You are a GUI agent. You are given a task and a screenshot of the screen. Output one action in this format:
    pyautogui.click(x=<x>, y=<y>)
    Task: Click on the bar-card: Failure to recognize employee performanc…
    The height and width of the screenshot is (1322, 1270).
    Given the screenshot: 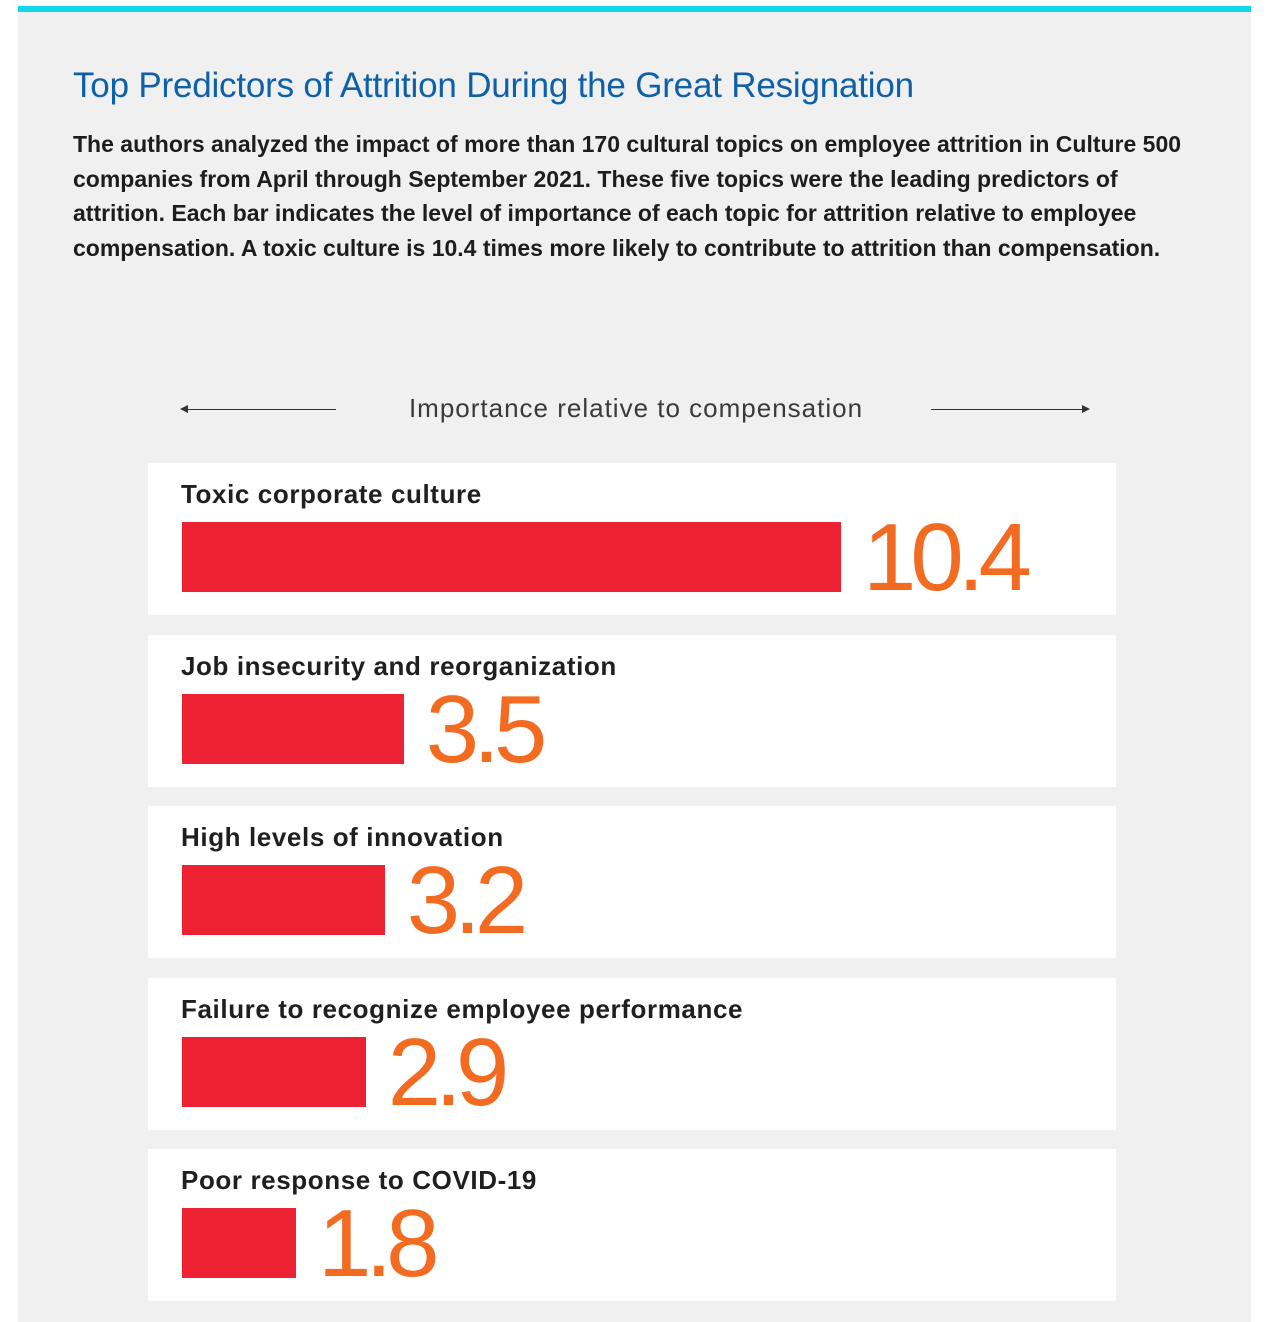 What is the action you would take?
    pyautogui.click(x=632, y=1054)
    